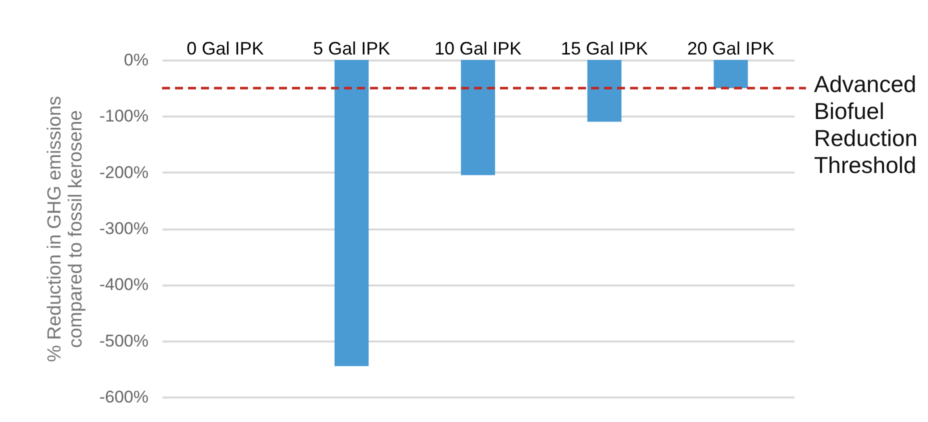 Image resolution: width=928 pixels, height=422 pixels. What do you see at coordinates (123, 228) in the screenshot?
I see `y-tick-label: -300%` at bounding box center [123, 228].